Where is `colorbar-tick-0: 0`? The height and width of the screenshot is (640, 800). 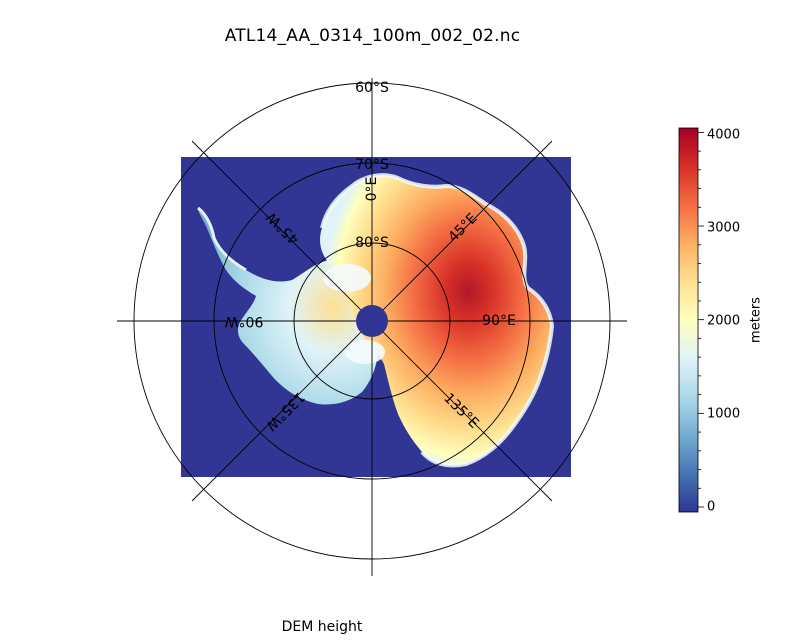
colorbar-tick-0: 0 is located at coordinates (711, 507).